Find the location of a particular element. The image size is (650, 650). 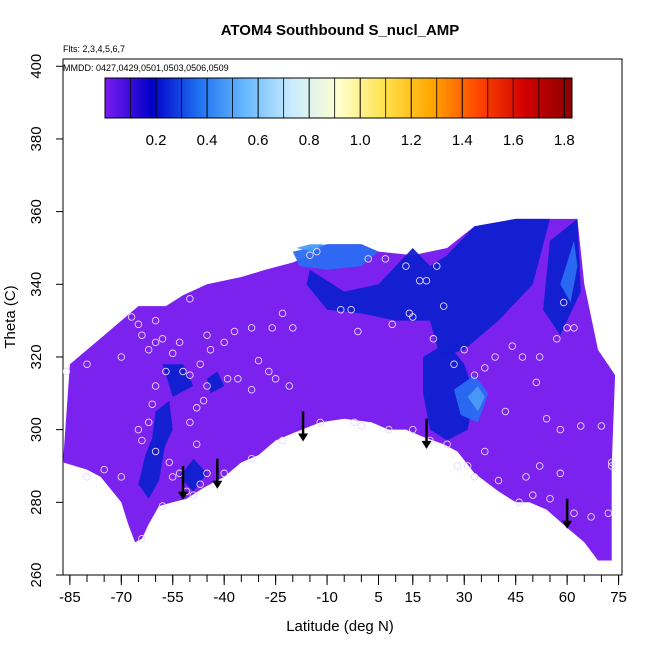

colorbar-ticks: 0.2 0.4 0.6 0.8 1.0 1.2 1.4 1.6 1.8 is located at coordinates (352, 113).